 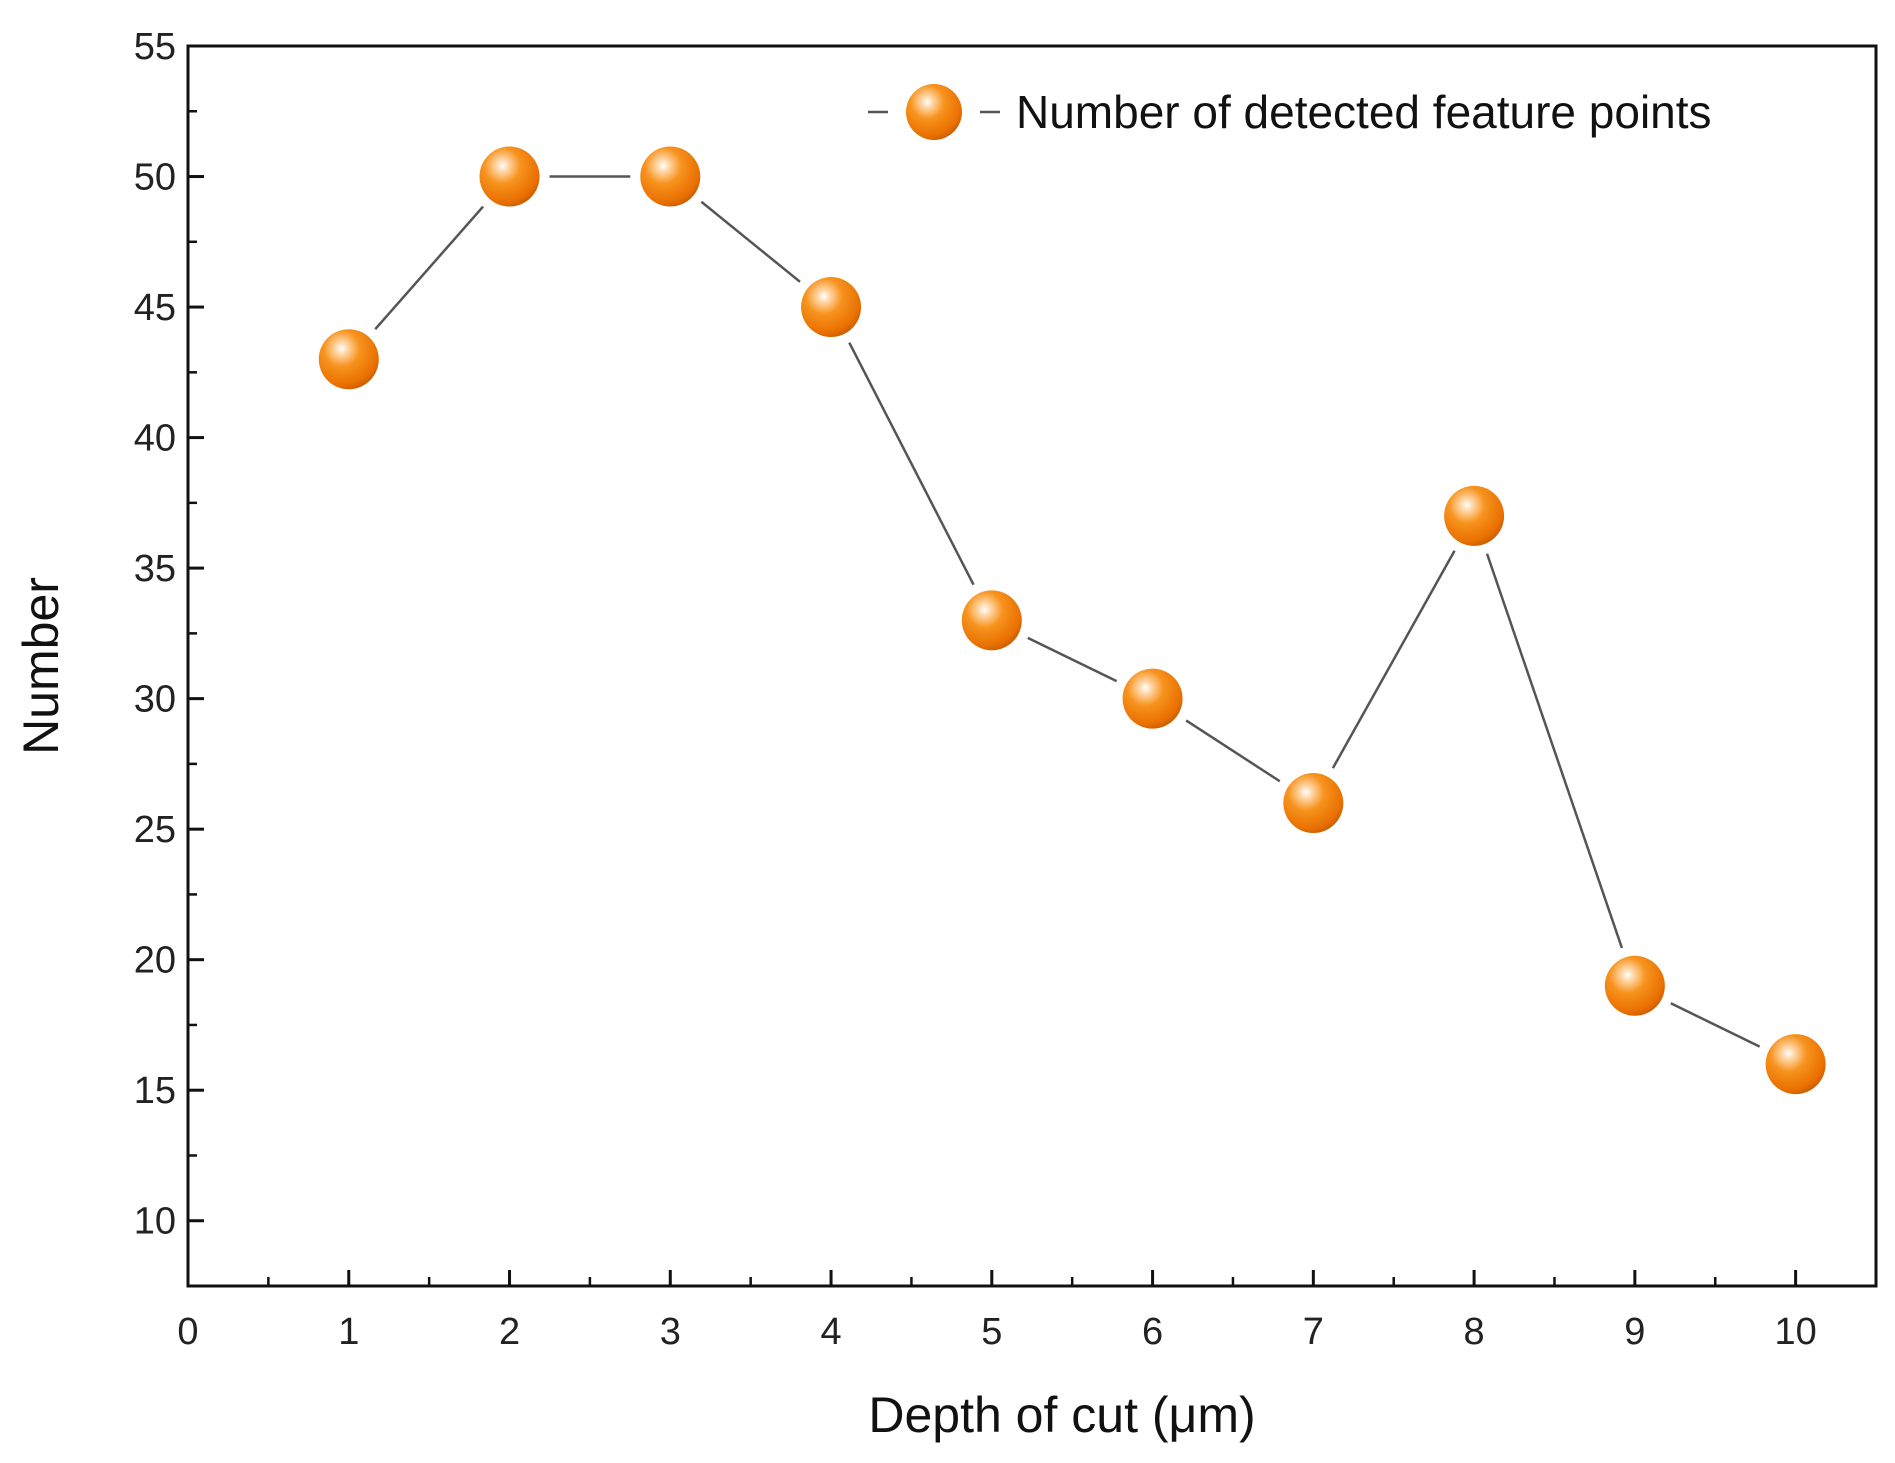 What do you see at coordinates (509, 1332) in the screenshot?
I see `x-tick-label: 2` at bounding box center [509, 1332].